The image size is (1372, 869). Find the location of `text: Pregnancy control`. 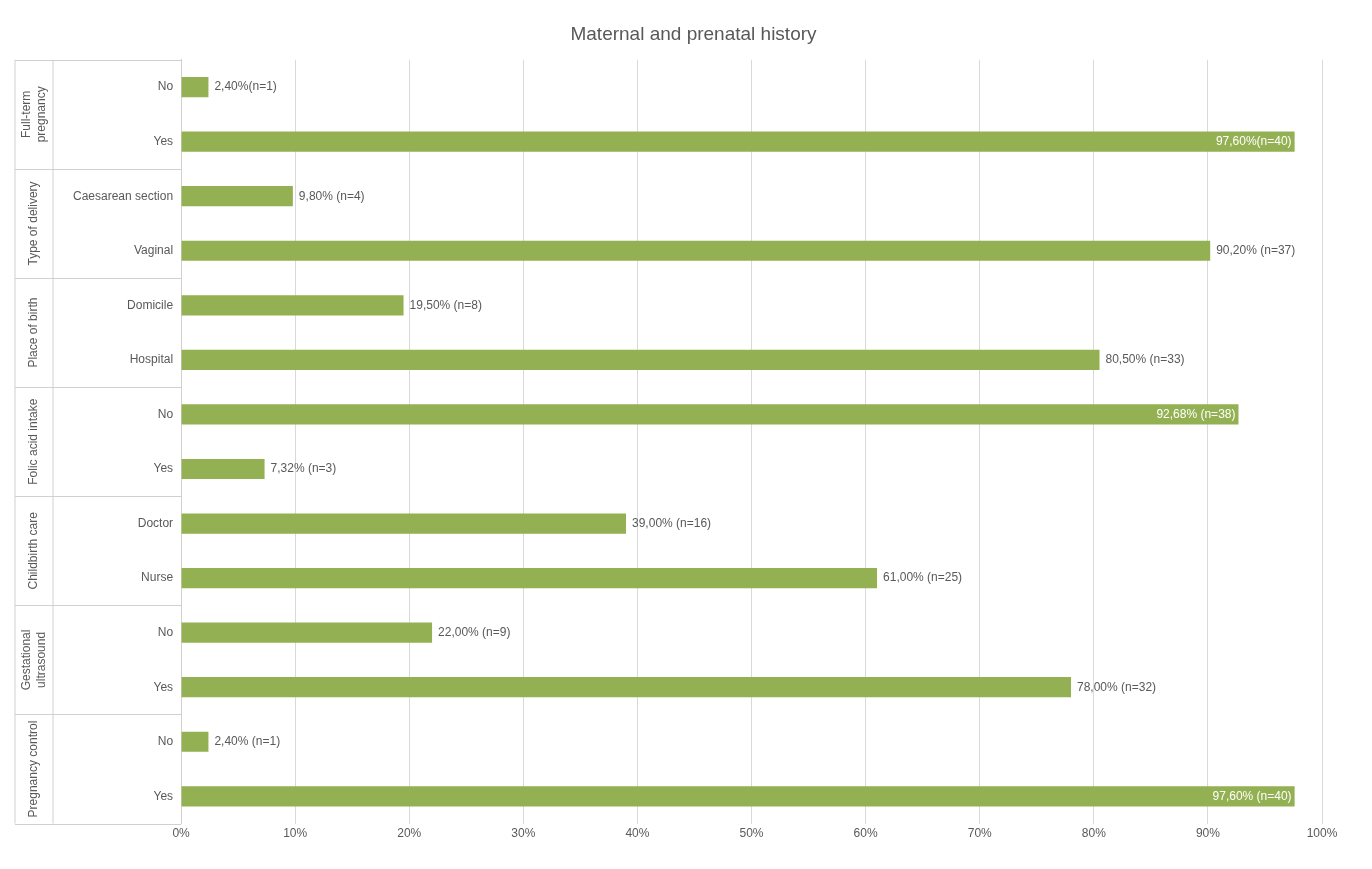

text: Pregnancy control is located at coordinates (33, 769).